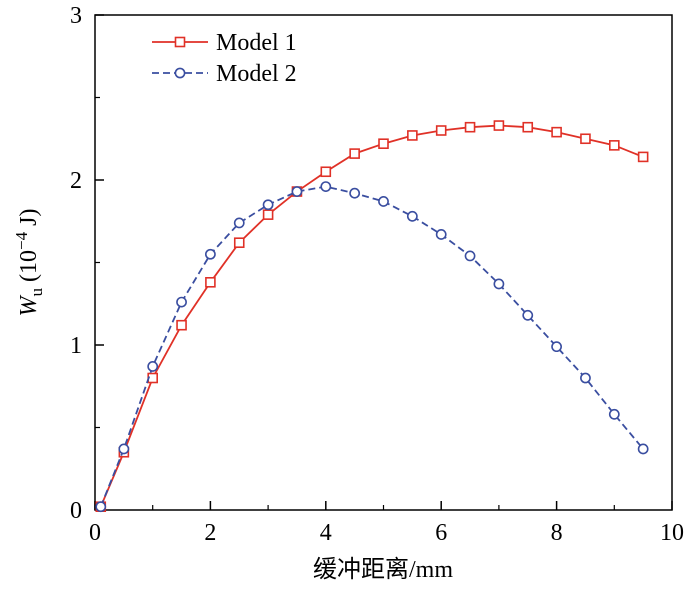 The width and height of the screenshot is (700, 593). What do you see at coordinates (29, 263) in the screenshot?
I see `y-axis-title: Wu (10−4 J)` at bounding box center [29, 263].